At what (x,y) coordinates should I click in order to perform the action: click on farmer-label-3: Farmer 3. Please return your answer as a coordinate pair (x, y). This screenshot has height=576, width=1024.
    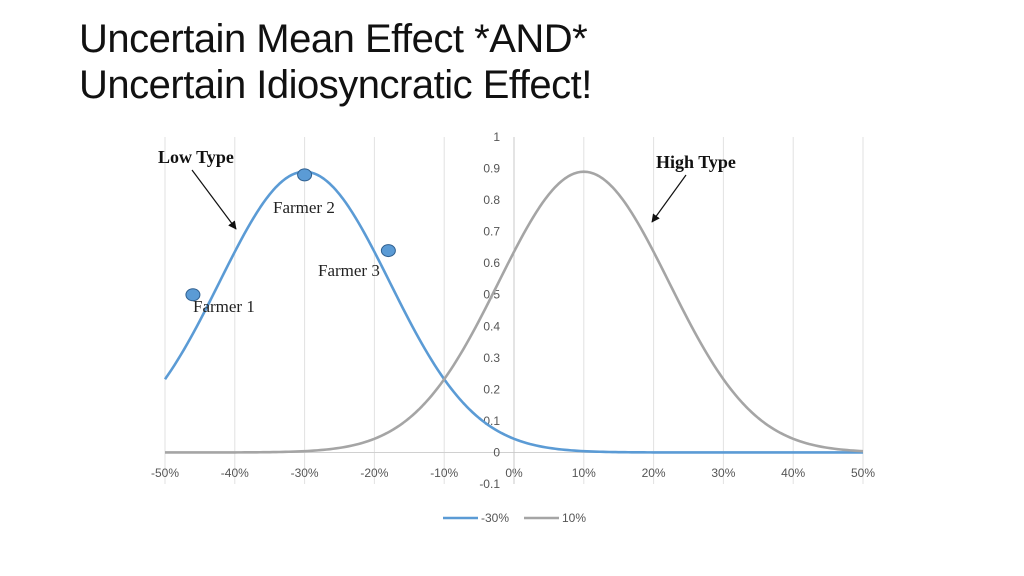
    Looking at the image, I should click on (349, 270).